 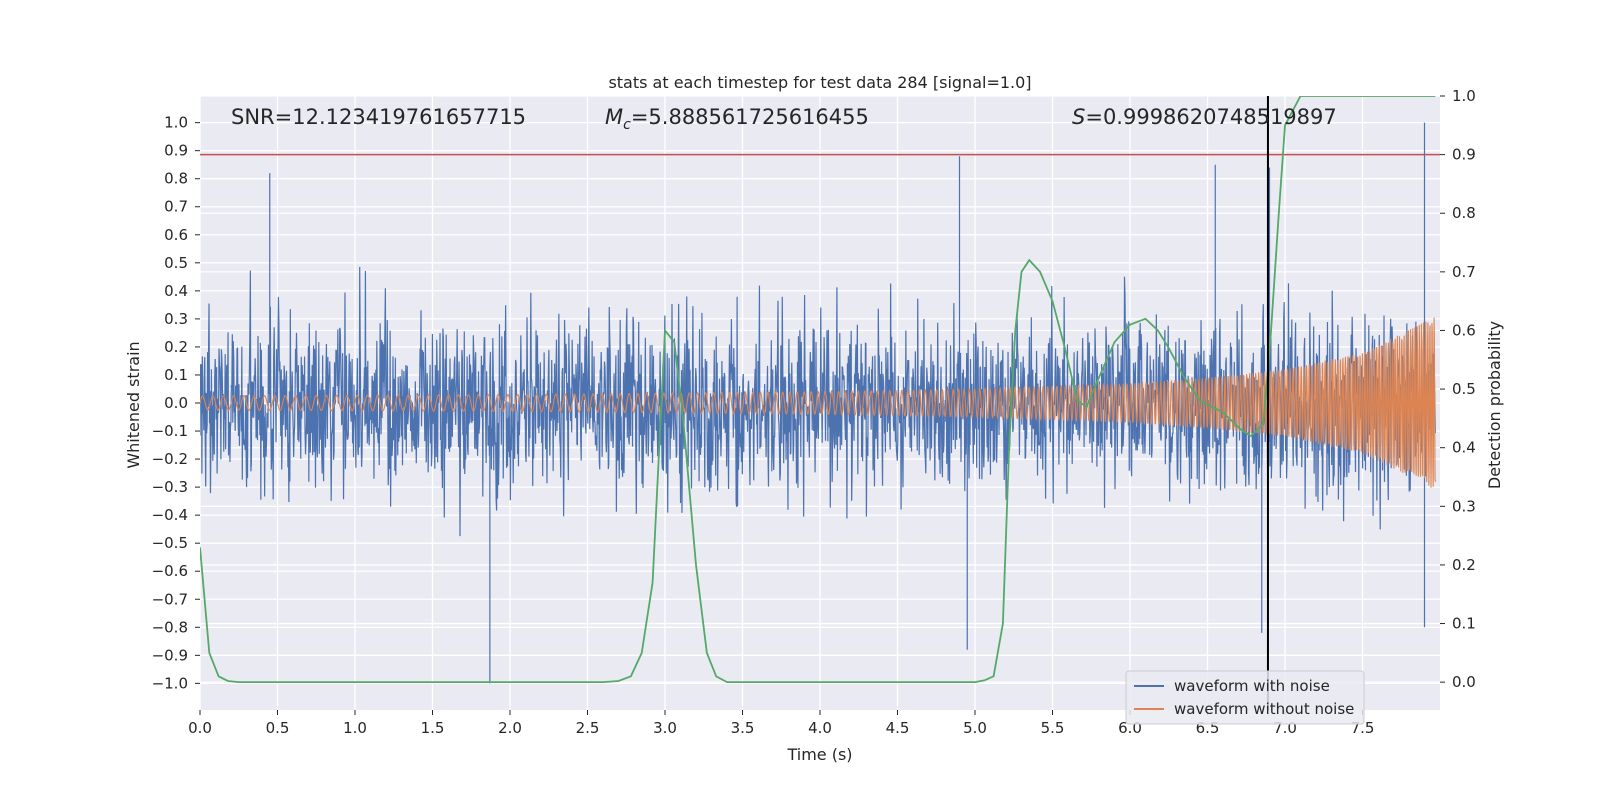 I want to click on x-tick-label: 4.5, so click(x=898, y=728).